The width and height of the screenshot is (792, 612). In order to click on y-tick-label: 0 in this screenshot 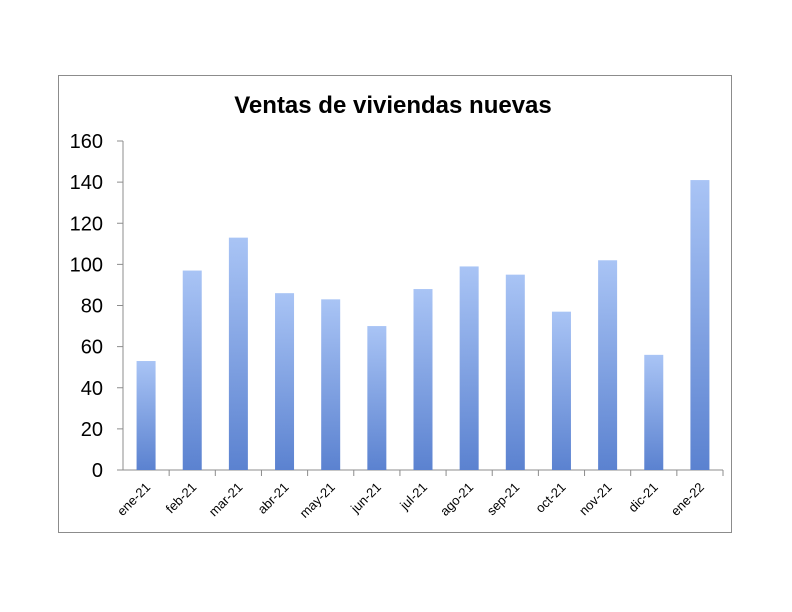, I will do `click(97, 471)`.